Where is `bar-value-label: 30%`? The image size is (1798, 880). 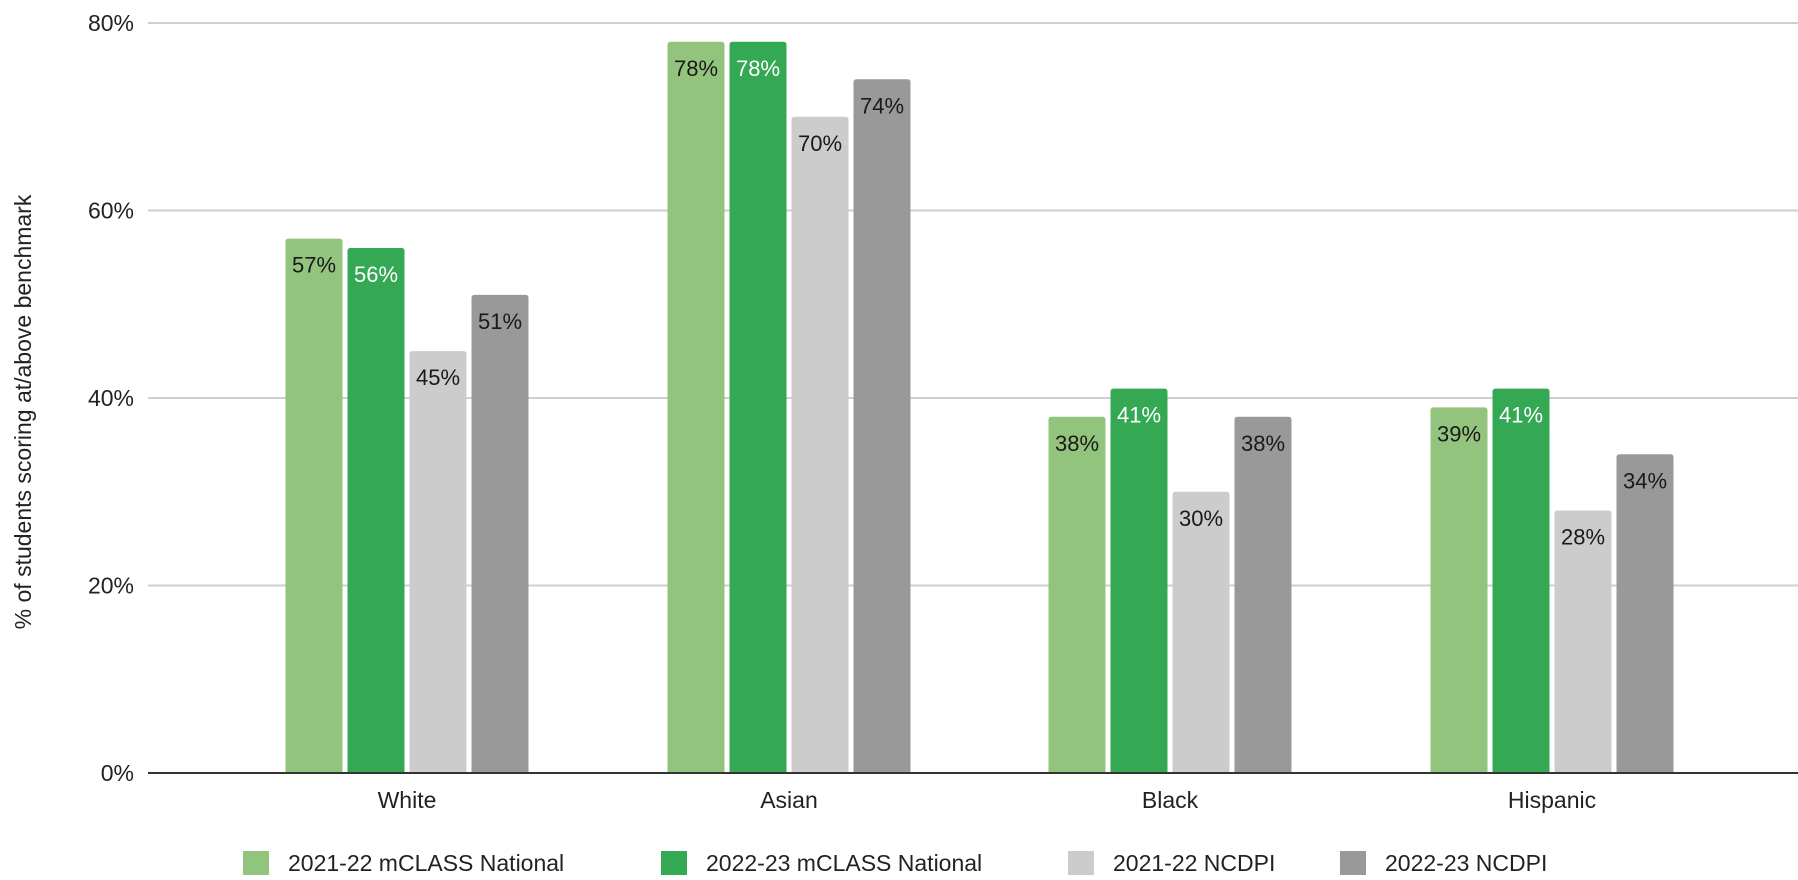
bar-value-label: 30% is located at coordinates (1201, 518).